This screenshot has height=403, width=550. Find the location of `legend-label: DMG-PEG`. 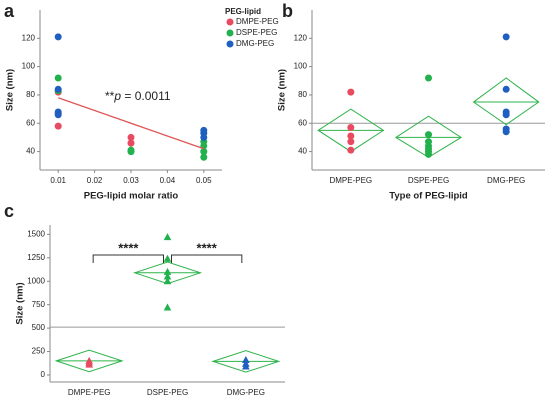

legend-label: DMG-PEG is located at coordinates (255, 43).